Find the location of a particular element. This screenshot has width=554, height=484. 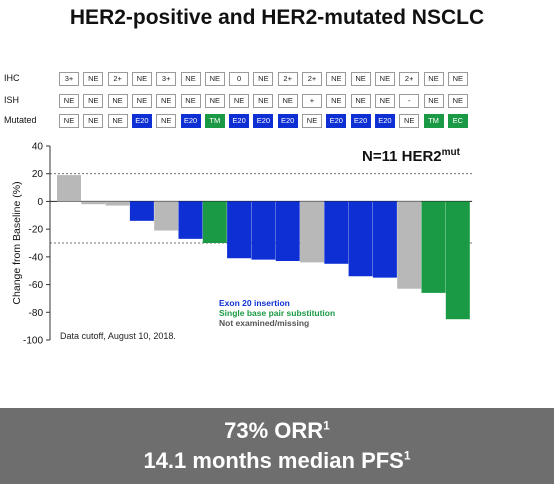

orr-result: 73% ORR1 is located at coordinates (277, 431).